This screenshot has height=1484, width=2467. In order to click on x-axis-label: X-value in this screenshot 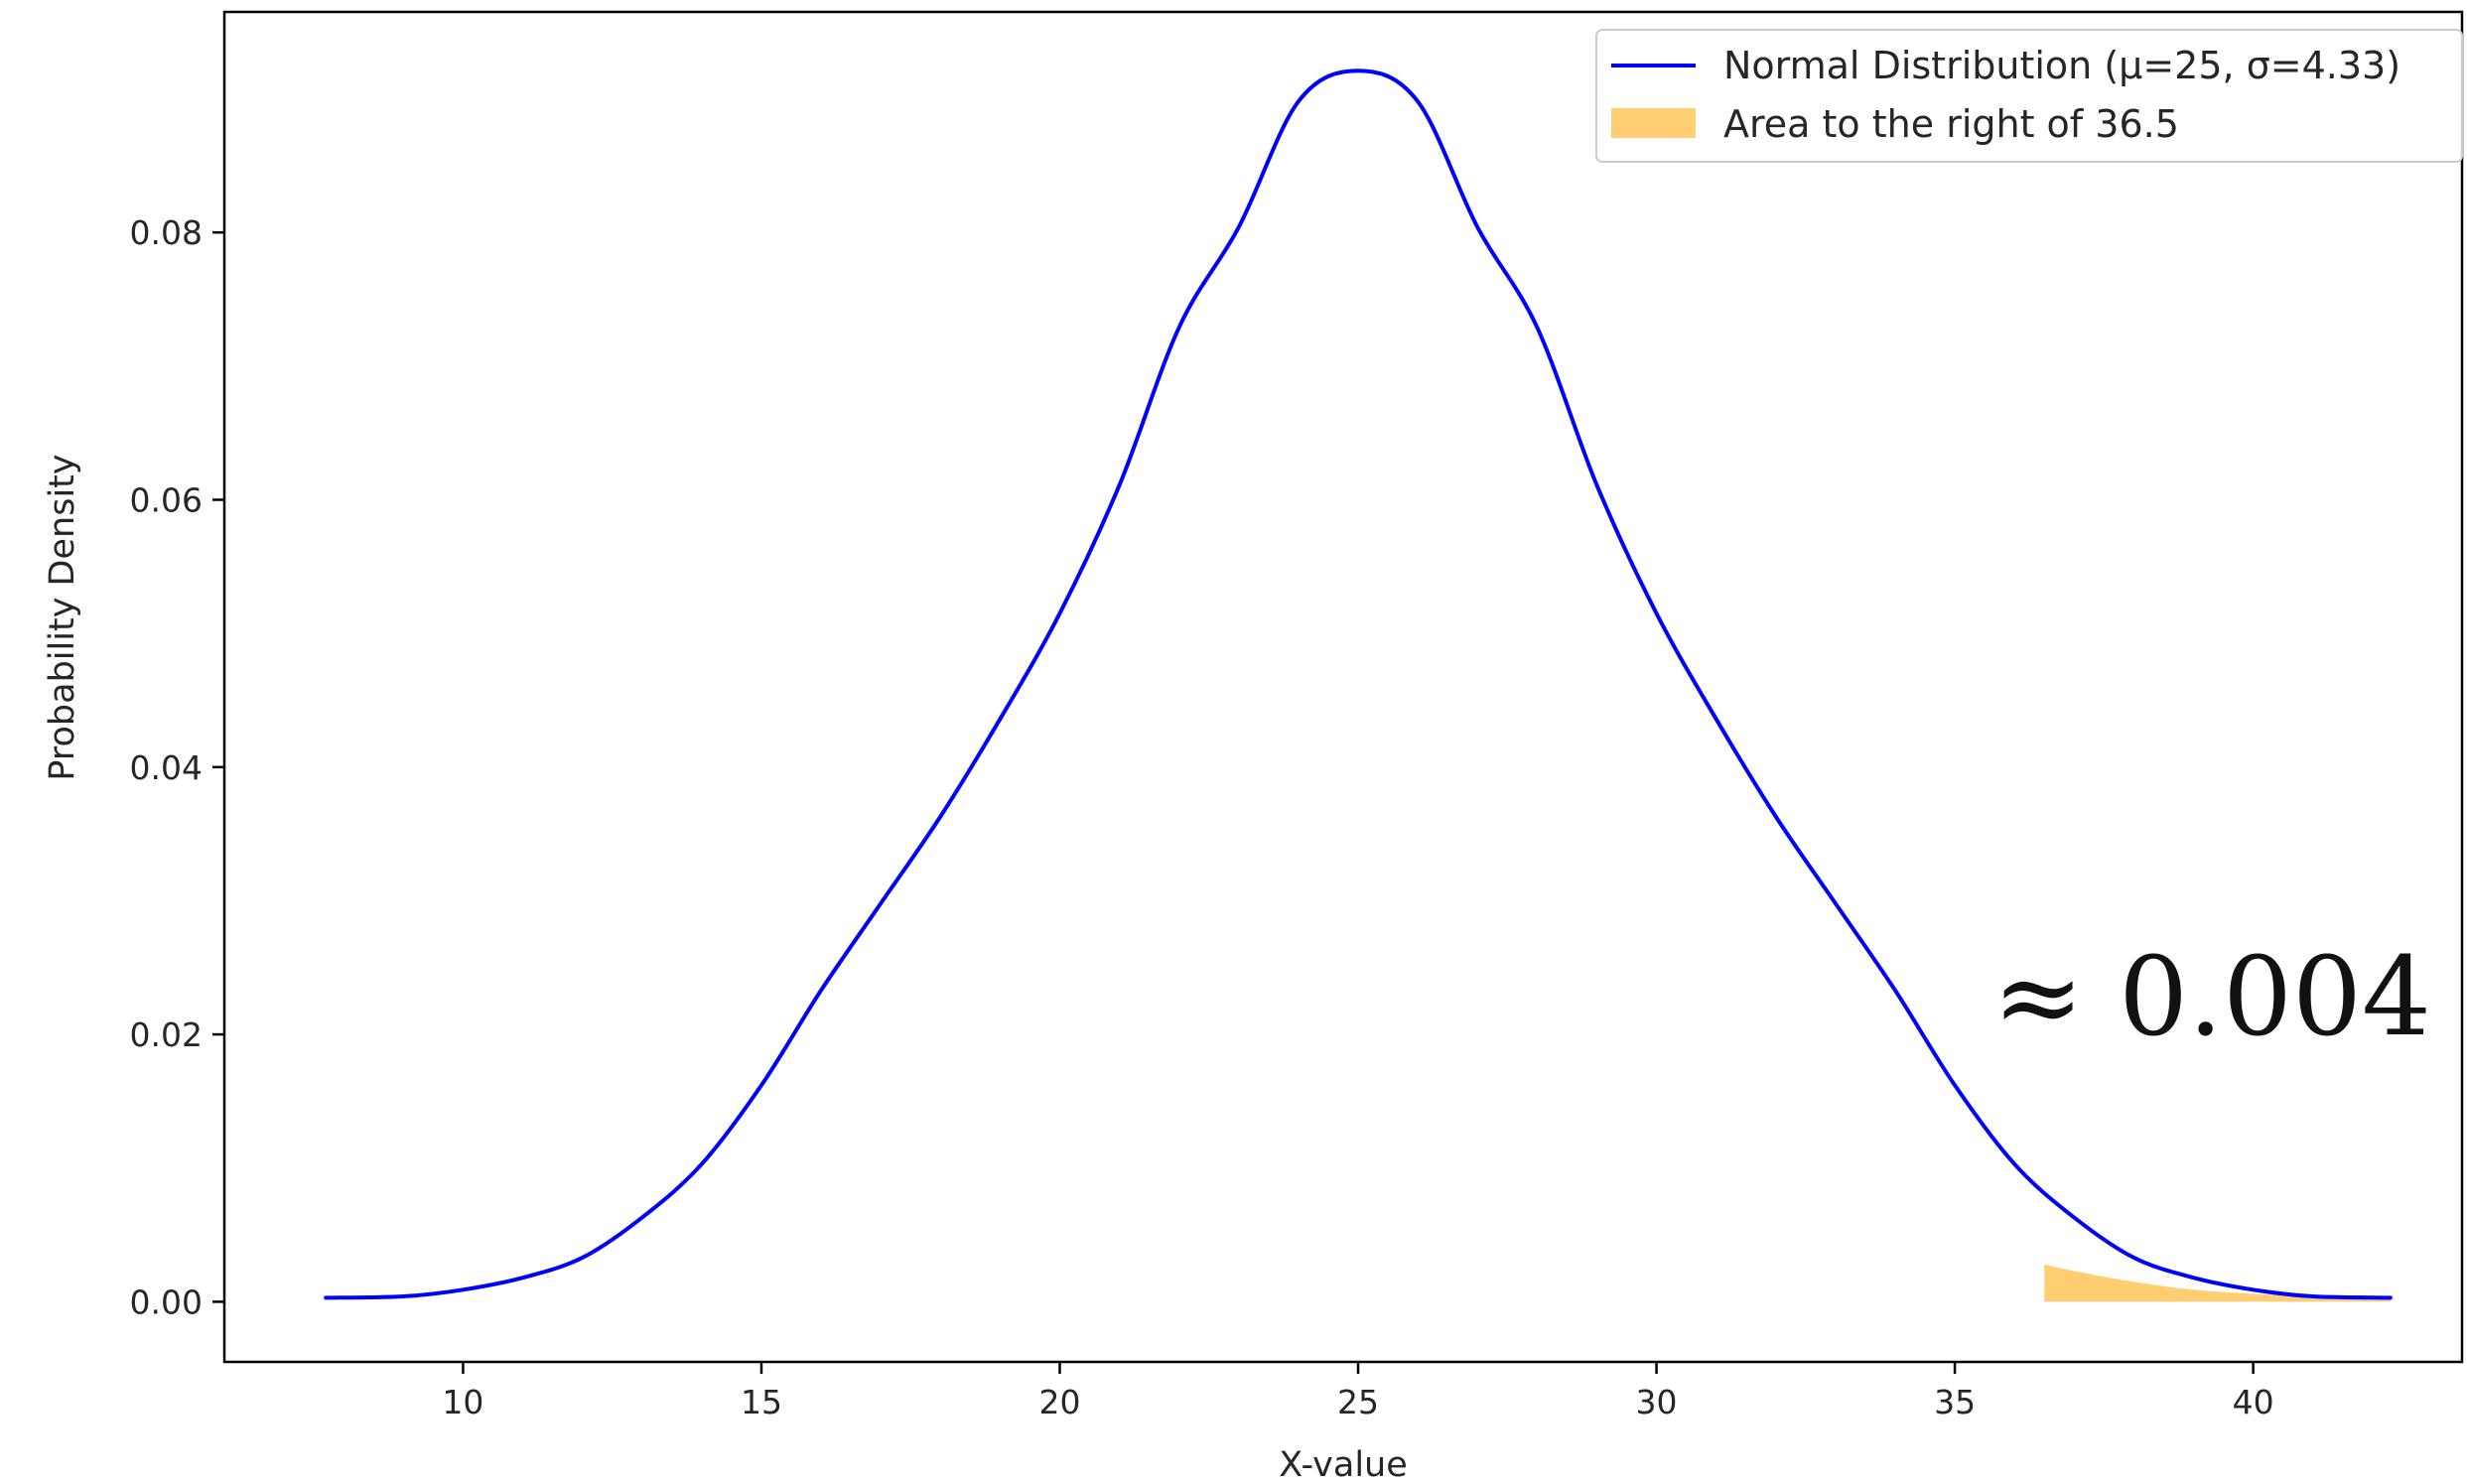, I will do `click(1343, 1464)`.